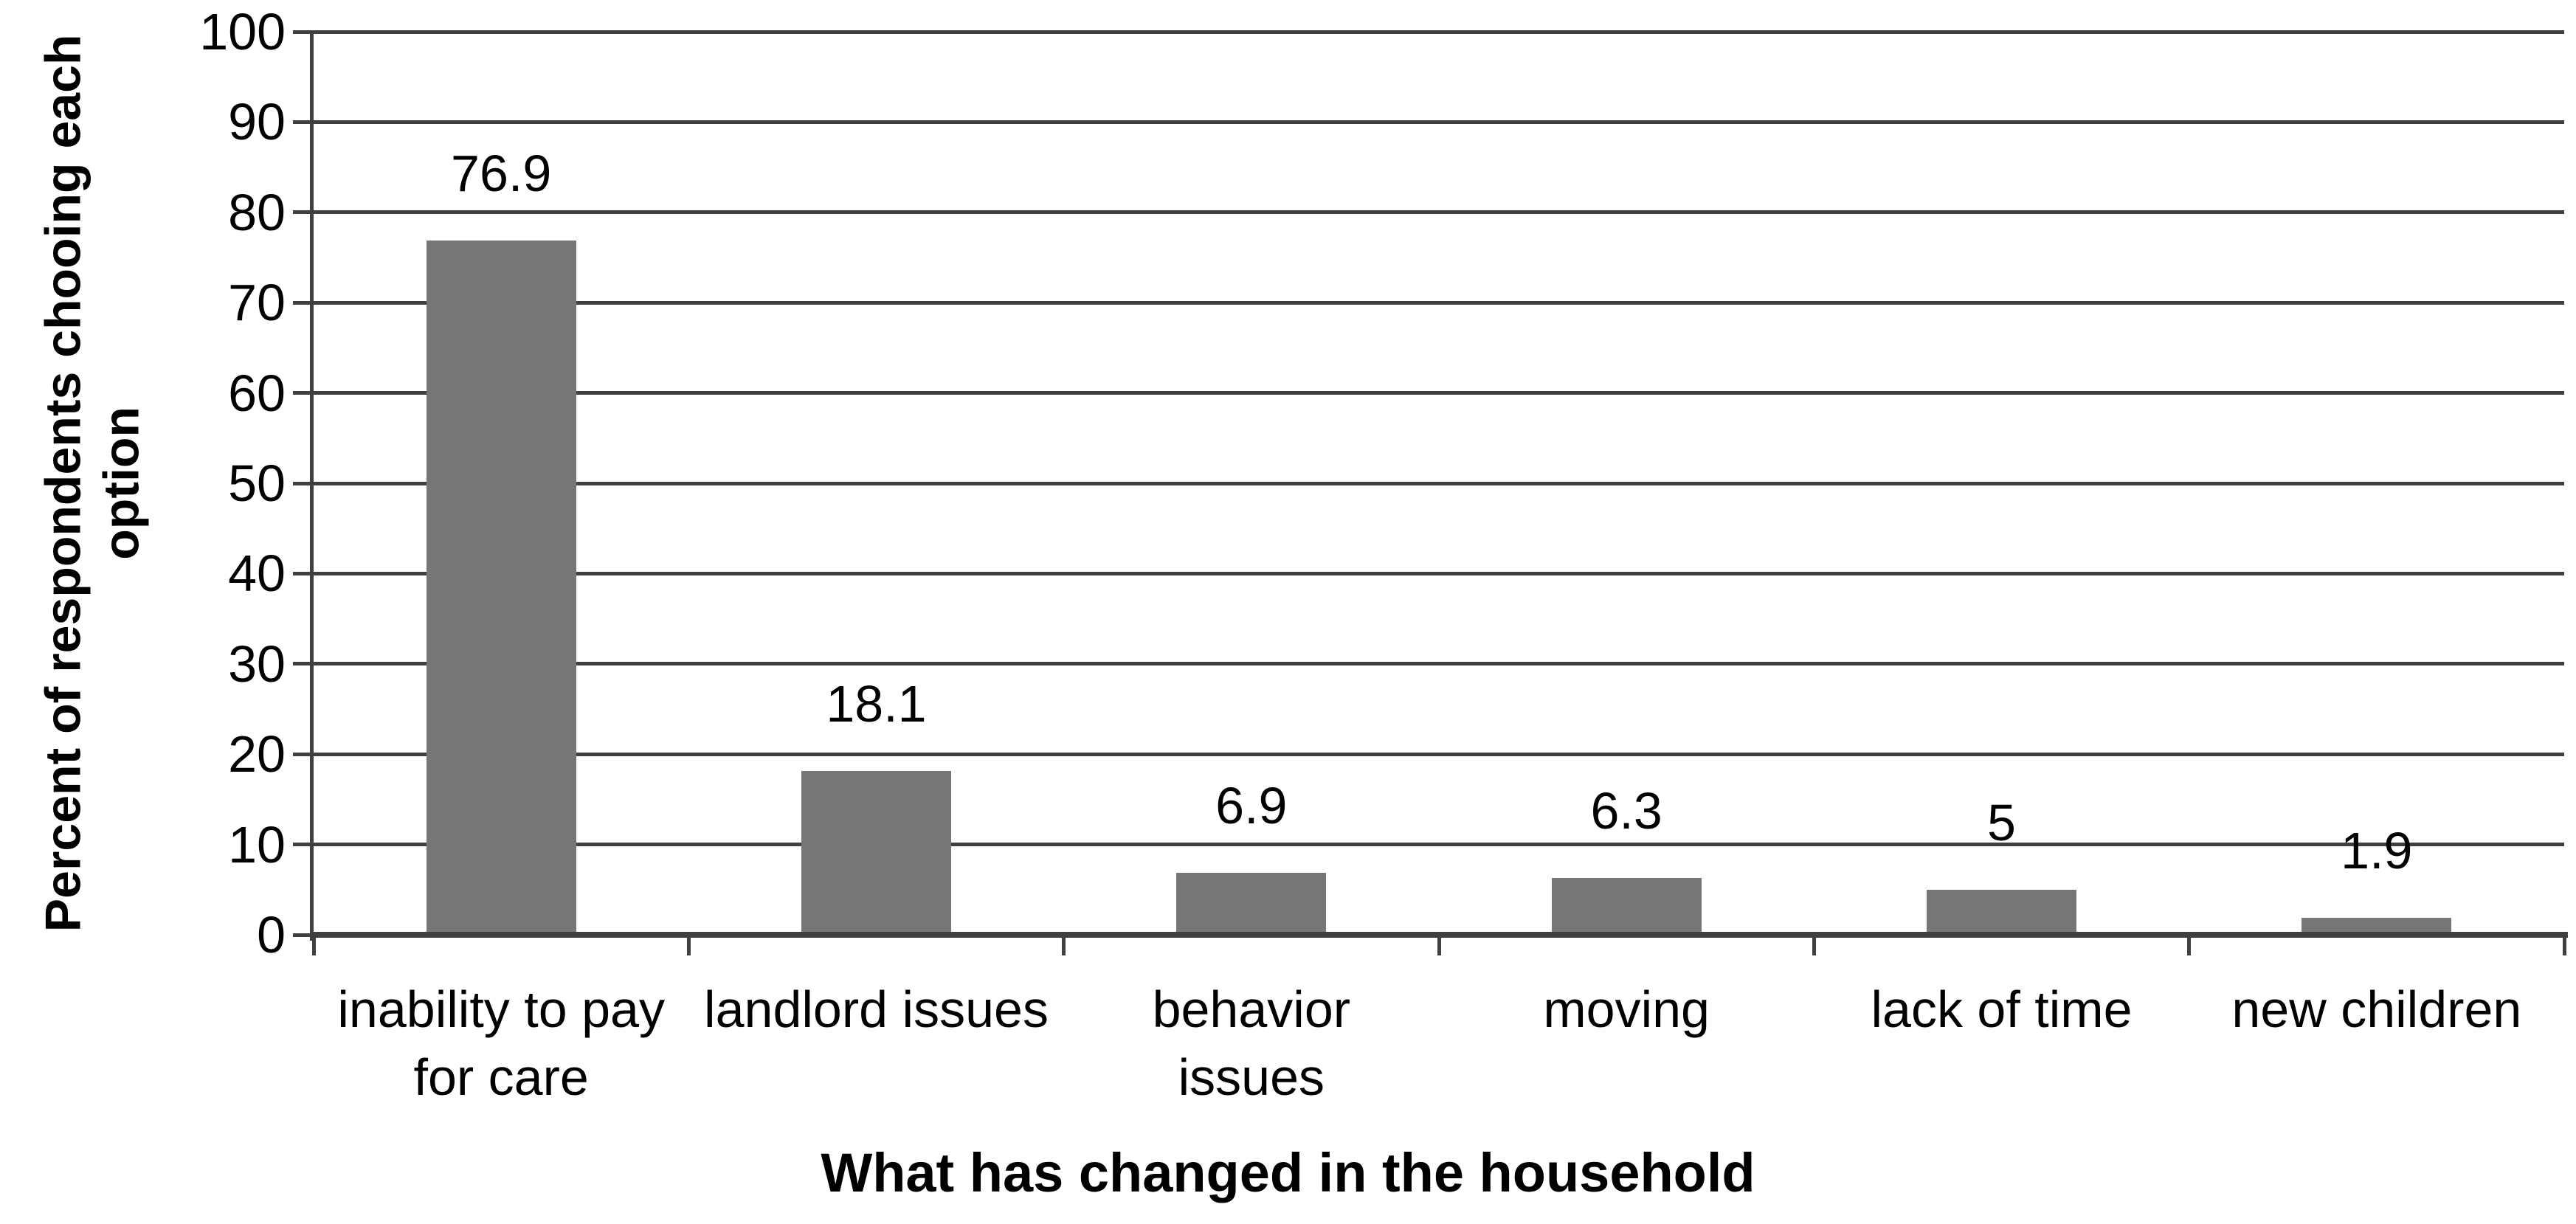  Describe the element at coordinates (312, 486) in the screenshot. I see `y-axis-line` at that location.